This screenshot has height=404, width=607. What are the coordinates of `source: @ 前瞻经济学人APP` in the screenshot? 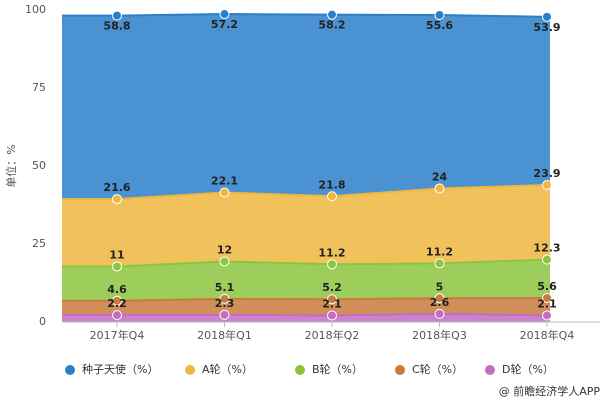 It's located at (550, 391).